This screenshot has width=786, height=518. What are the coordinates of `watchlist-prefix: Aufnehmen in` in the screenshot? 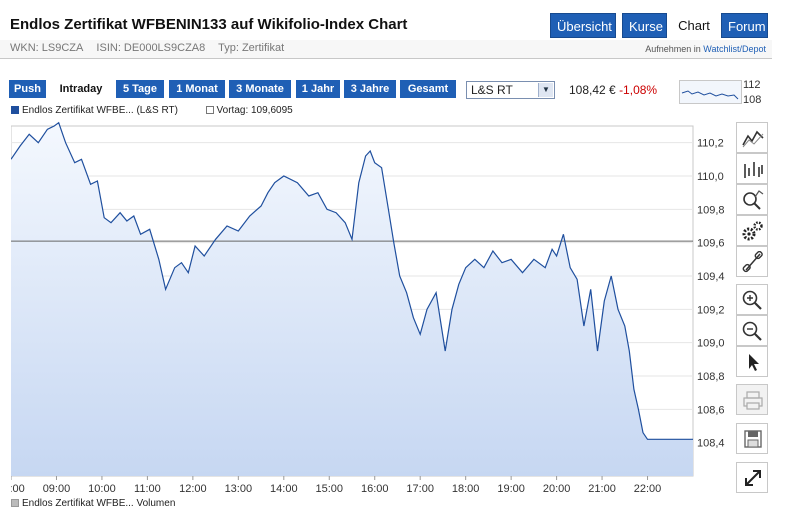 It's located at (673, 49).